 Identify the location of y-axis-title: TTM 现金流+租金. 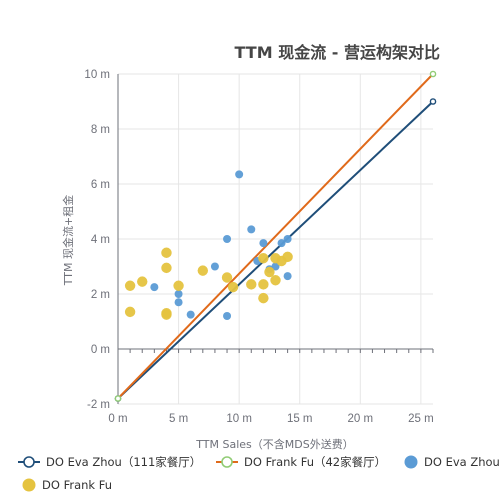
(68, 240).